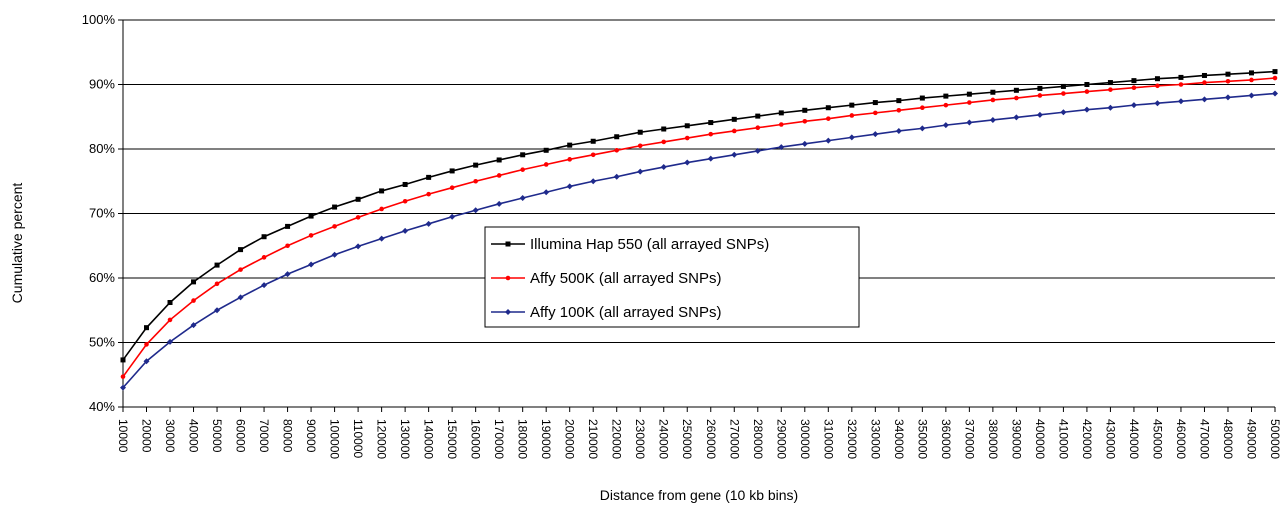 The height and width of the screenshot is (508, 1281). I want to click on legend-item: Illumina Hap 550 (all arrayed SNPs), so click(630, 244).